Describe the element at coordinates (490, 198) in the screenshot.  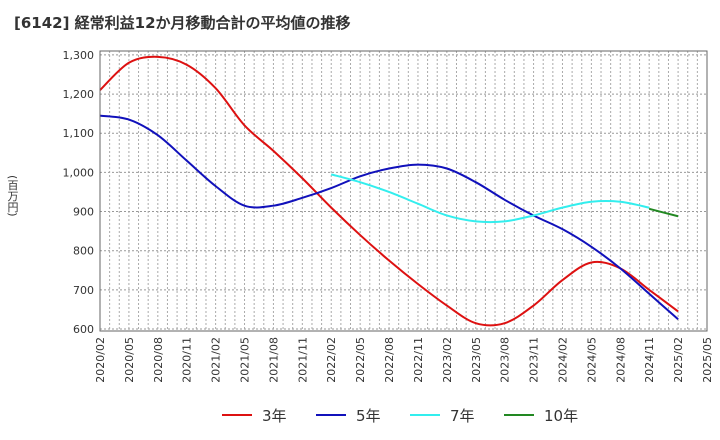
I see `series-line-7y` at that location.